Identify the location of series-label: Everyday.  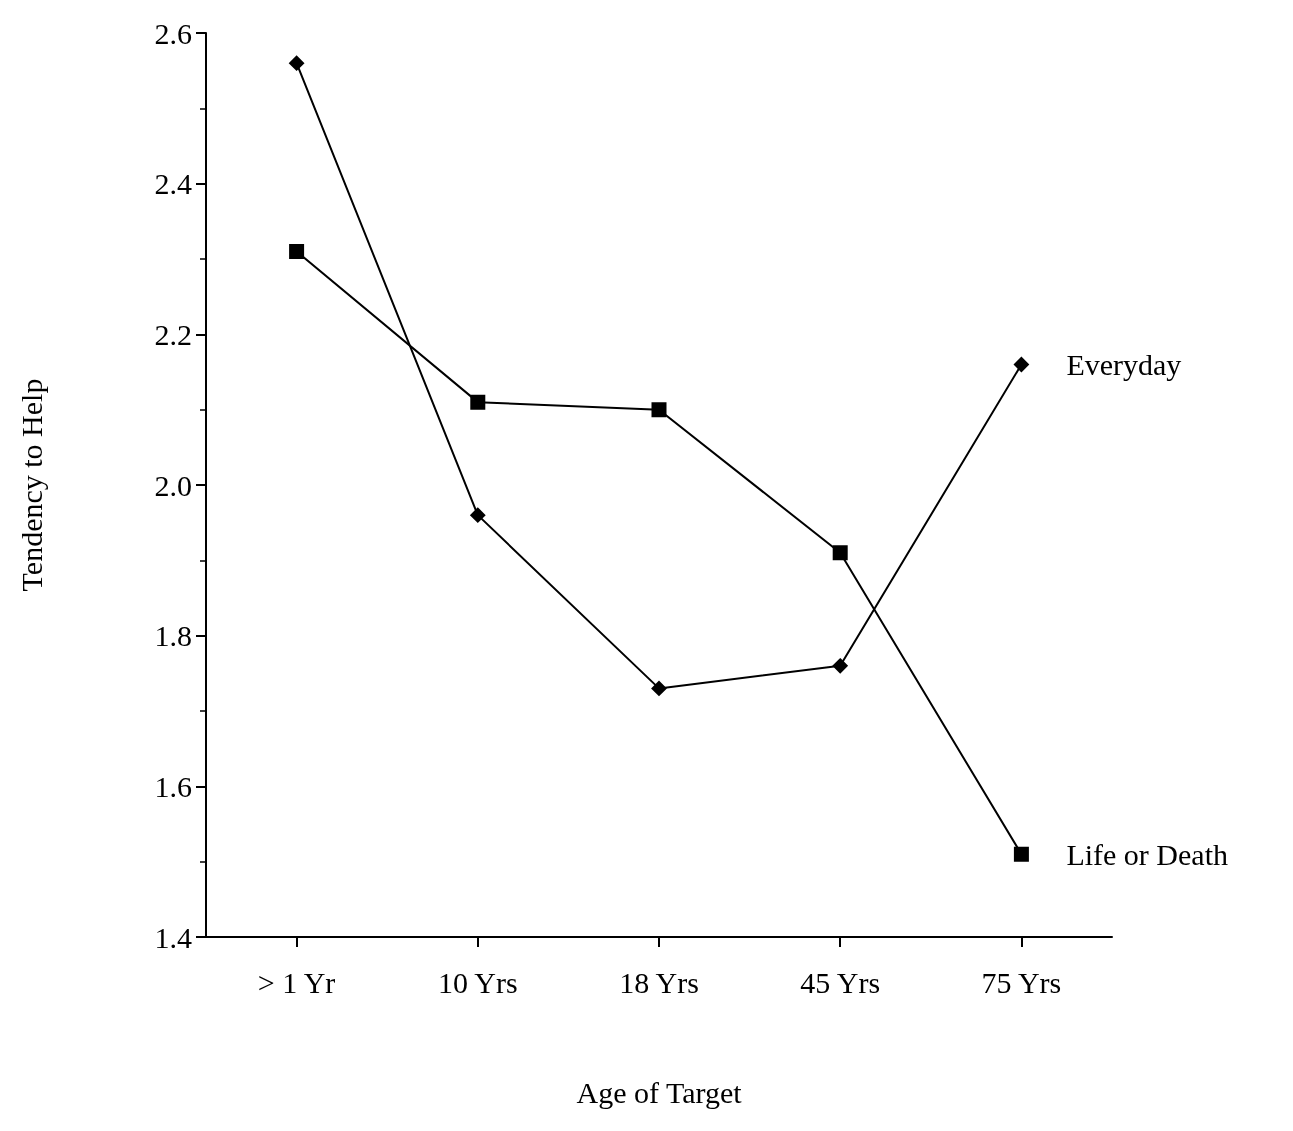
(1124, 364).